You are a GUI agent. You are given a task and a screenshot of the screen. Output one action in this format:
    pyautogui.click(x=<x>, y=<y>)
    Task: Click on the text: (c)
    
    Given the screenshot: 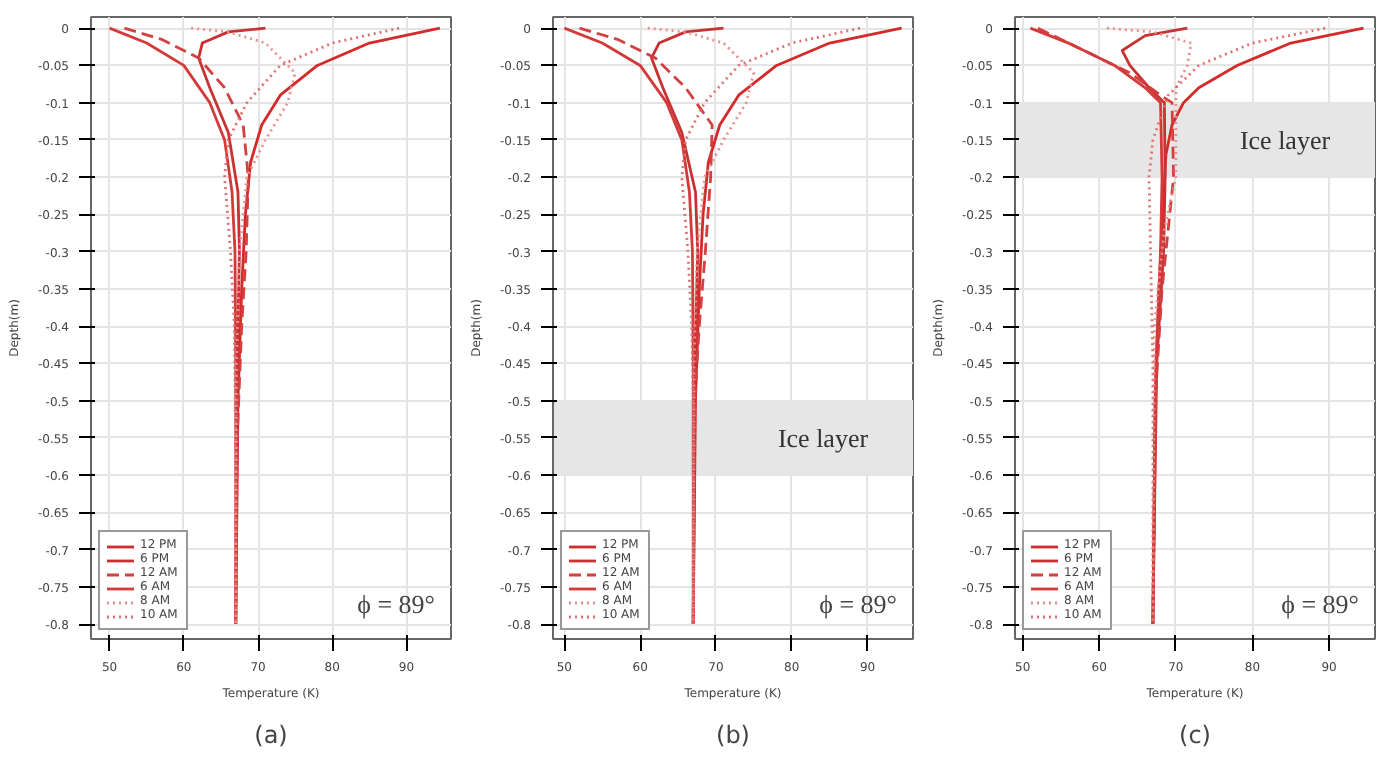 What is the action you would take?
    pyautogui.click(x=1195, y=735)
    